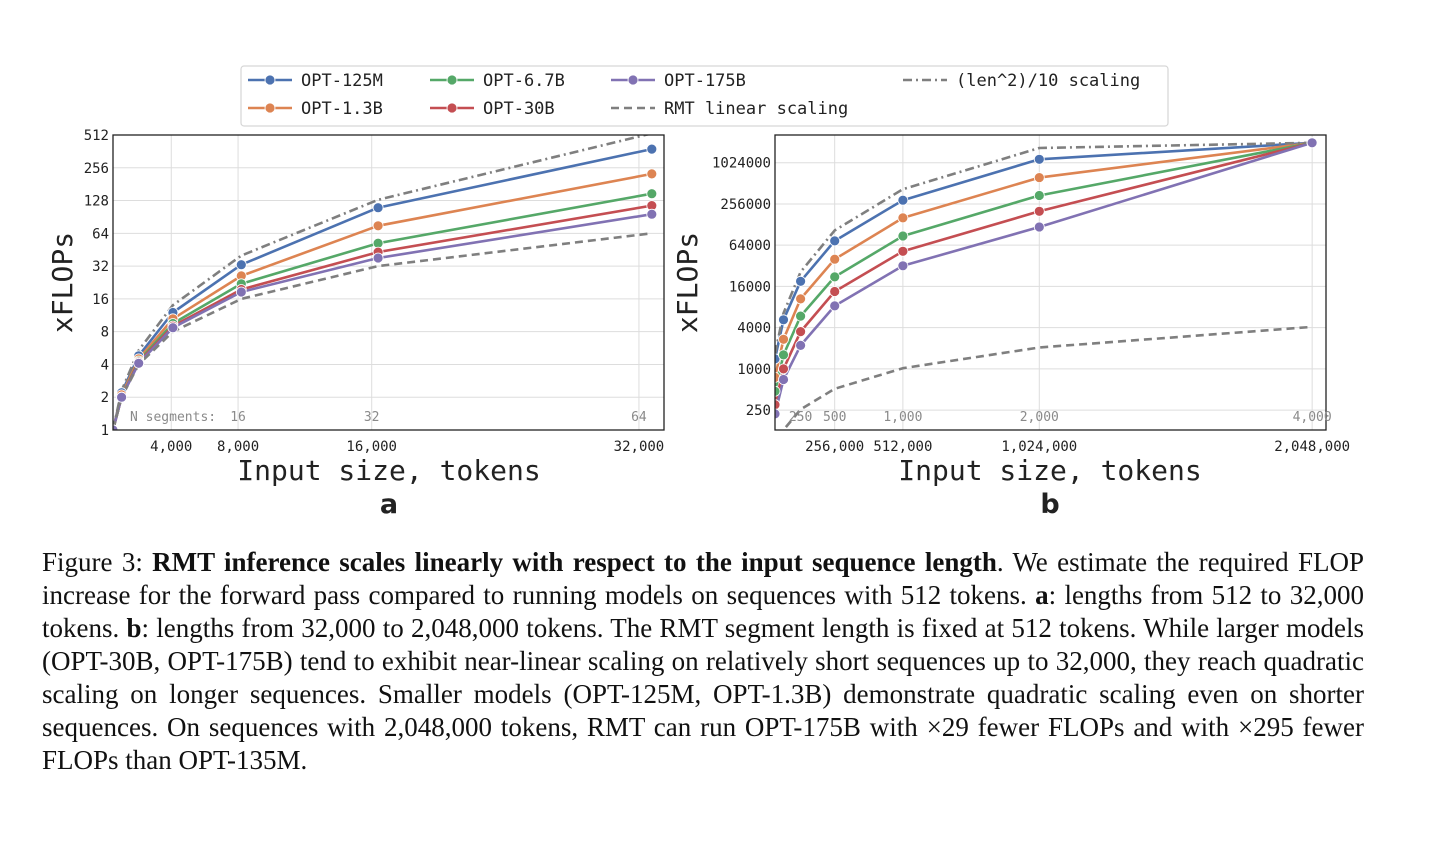 The height and width of the screenshot is (842, 1450). What do you see at coordinates (100, 300) in the screenshot?
I see `y-tick-label: 16` at bounding box center [100, 300].